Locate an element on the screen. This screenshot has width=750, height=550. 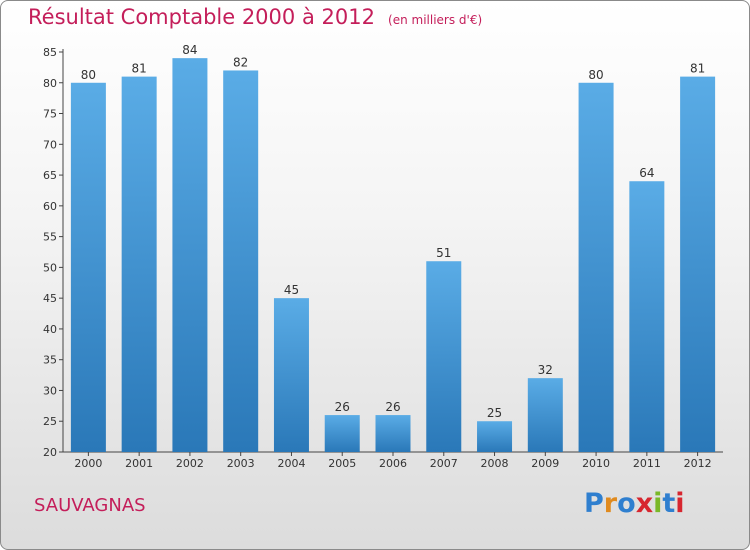
x-tick-label-2009: 2009 is located at coordinates (545, 463).